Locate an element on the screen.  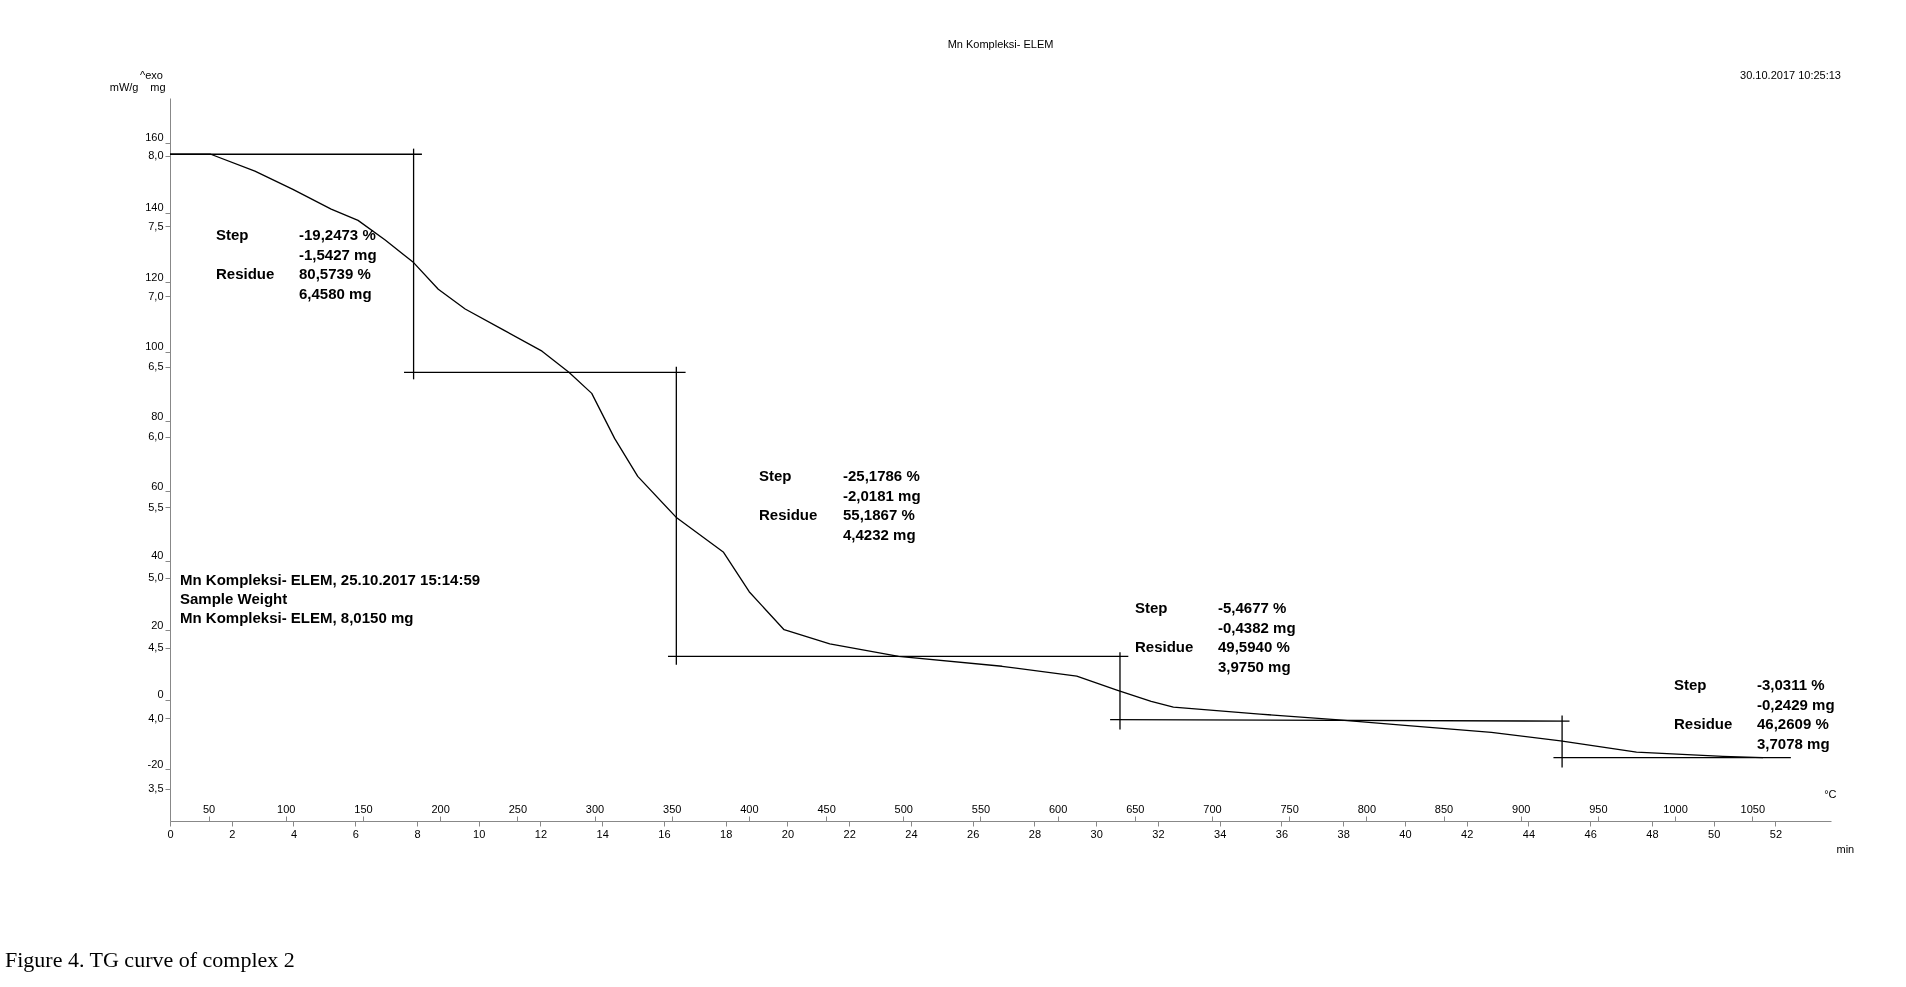
y-tick-label: 7,5 is located at coordinates (156, 225).